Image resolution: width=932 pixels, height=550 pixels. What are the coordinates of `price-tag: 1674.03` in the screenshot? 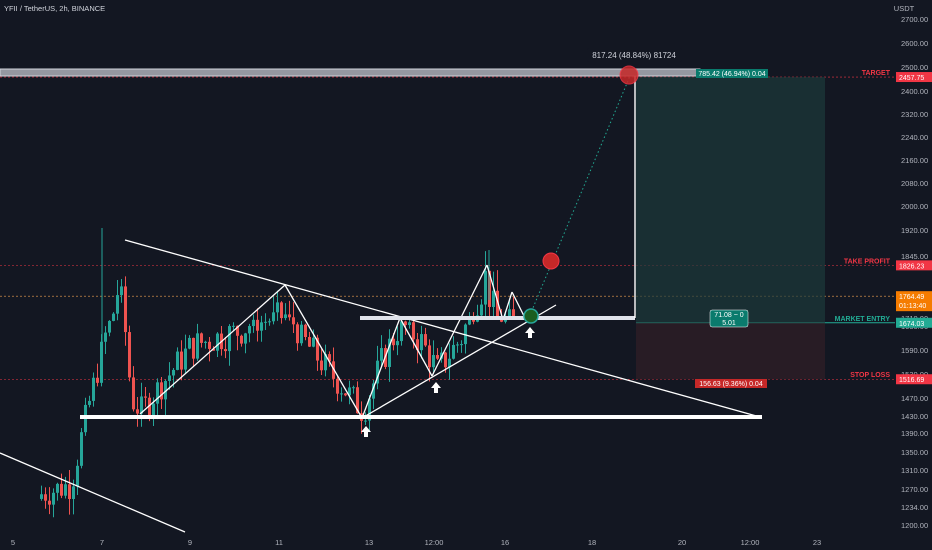 It's located at (911, 324).